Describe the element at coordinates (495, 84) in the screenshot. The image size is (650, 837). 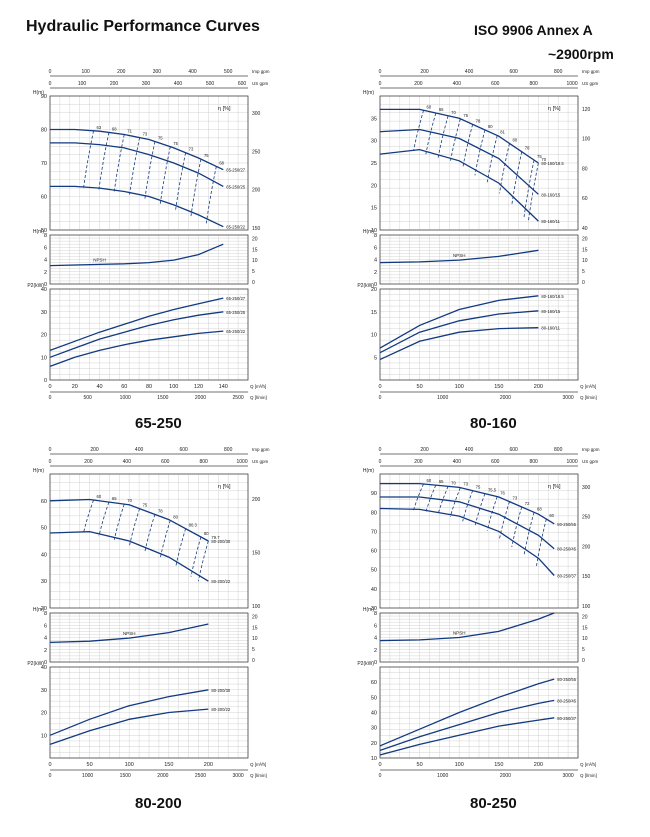
I see `usgpm-tick-label: 600` at that location.